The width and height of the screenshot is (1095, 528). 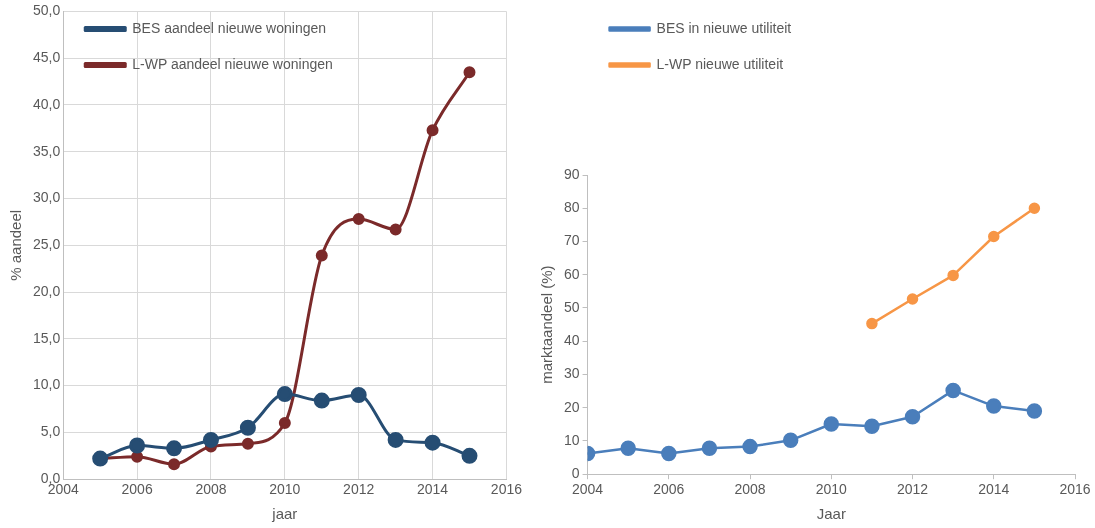 I want to click on y-tick-label: 30, so click(x=571, y=373).